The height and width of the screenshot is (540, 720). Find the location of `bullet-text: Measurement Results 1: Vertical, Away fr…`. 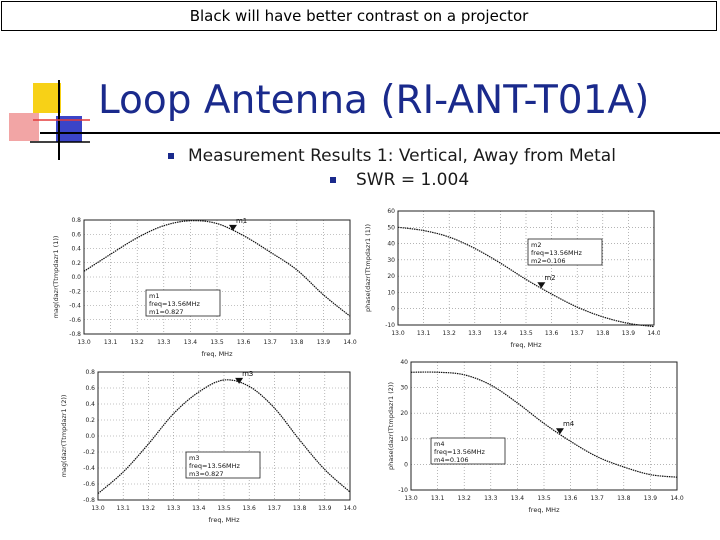

bullet-text: Measurement Results 1: Vertical, Away fr… is located at coordinates (402, 156).